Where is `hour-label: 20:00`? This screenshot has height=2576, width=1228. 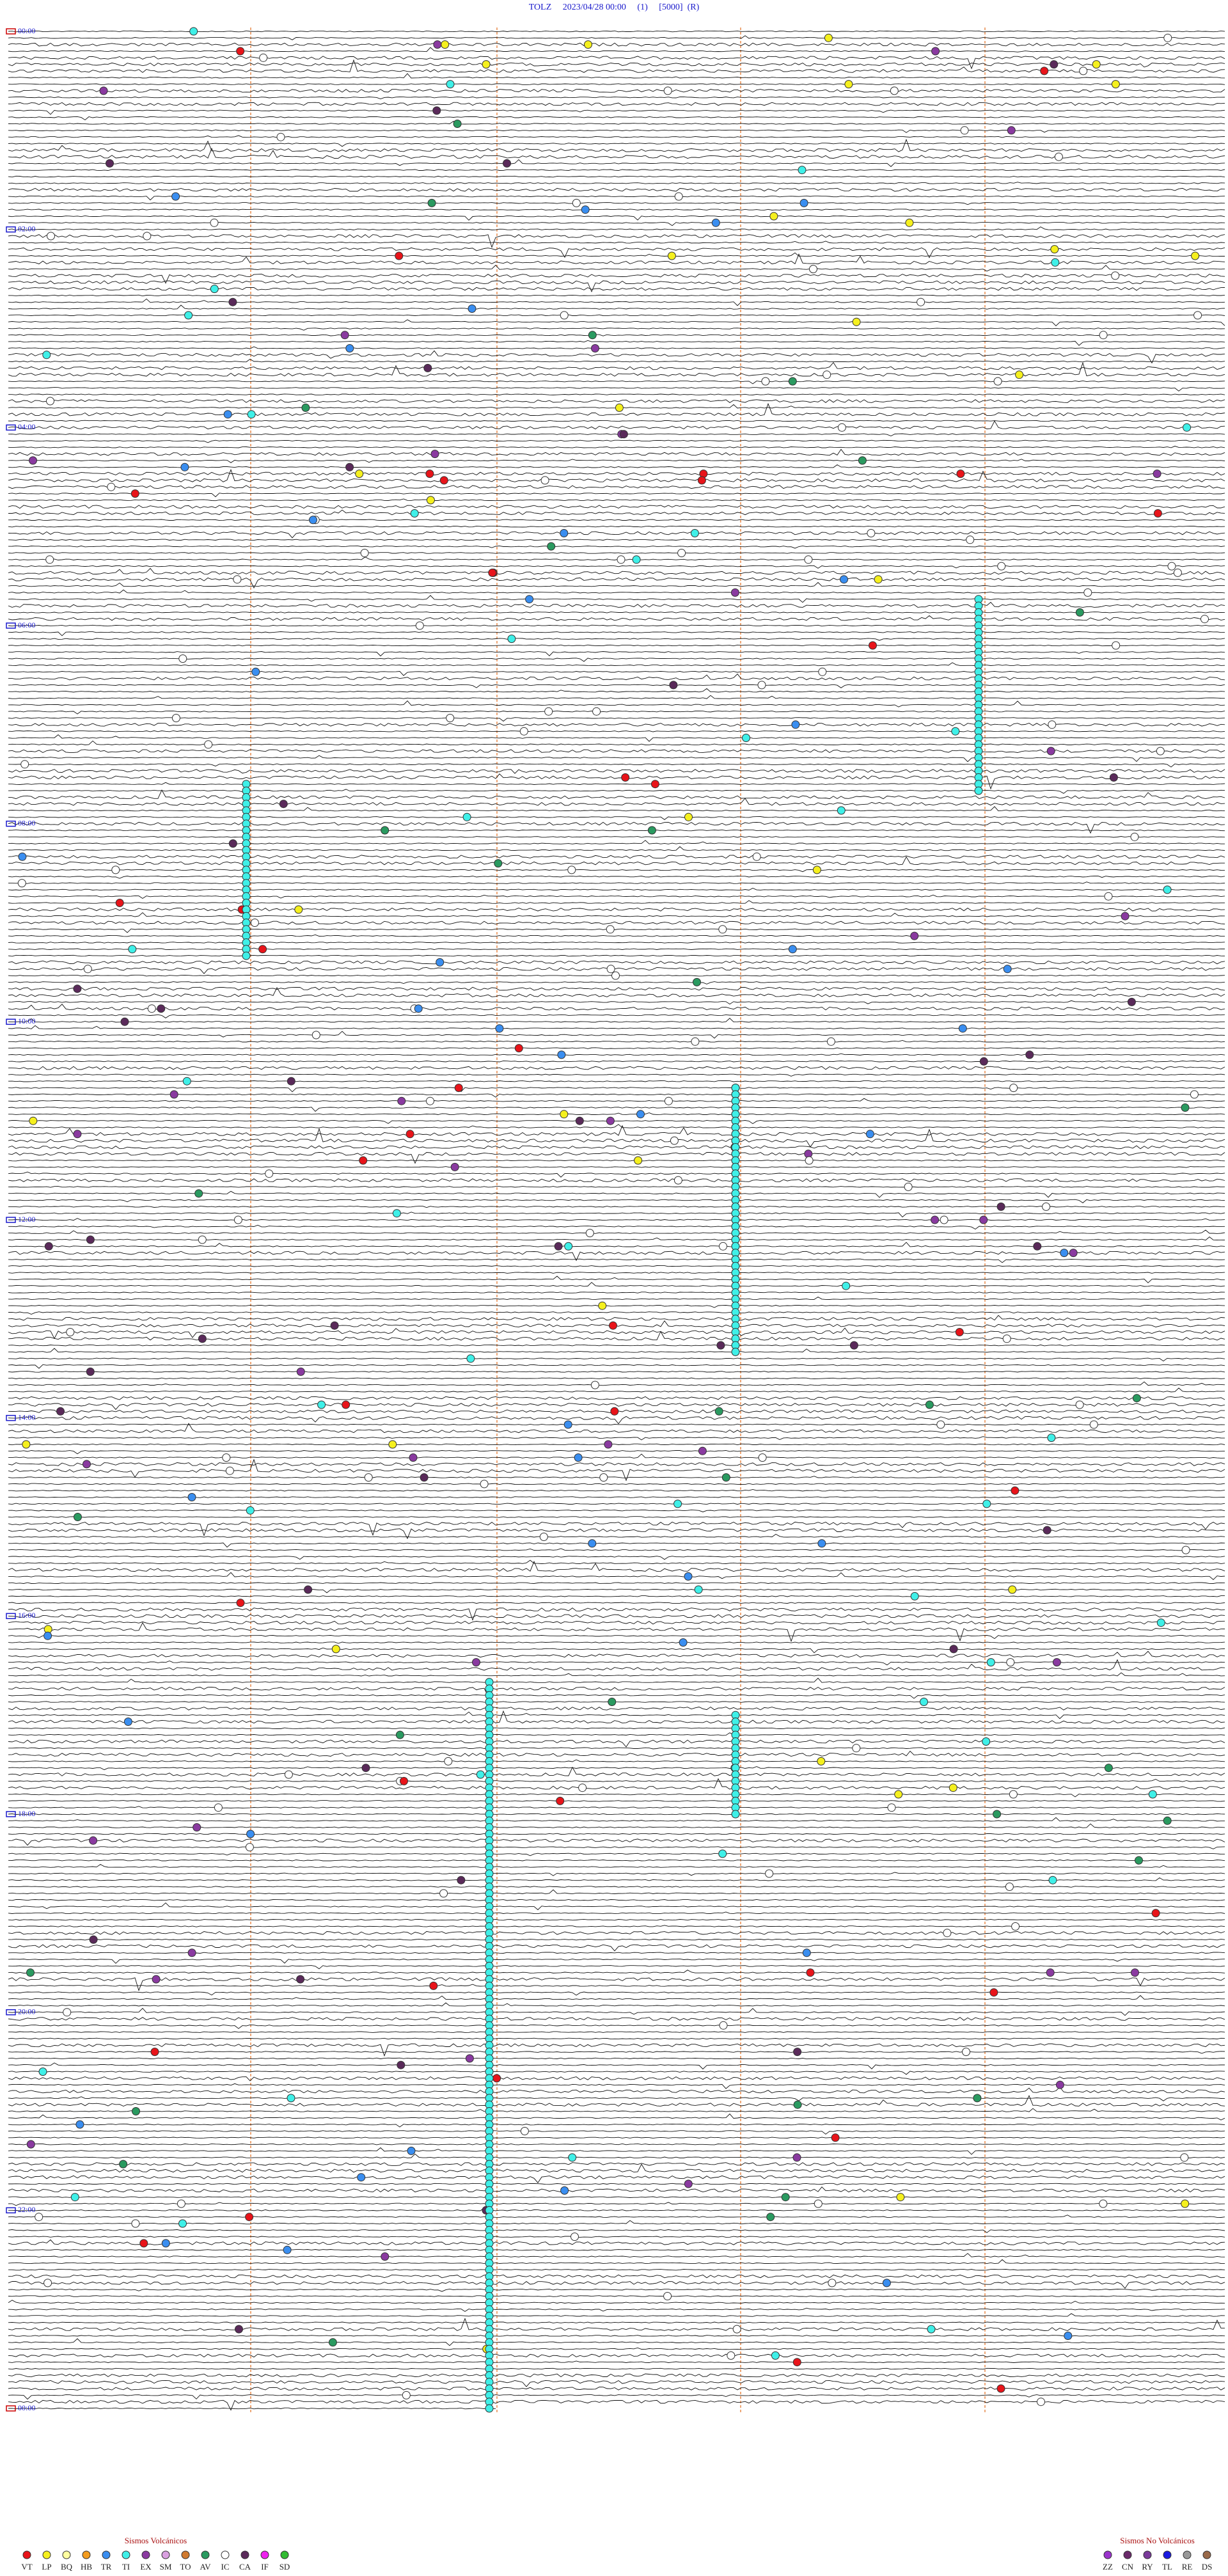 hour-label: 20:00 is located at coordinates (26, 2011).